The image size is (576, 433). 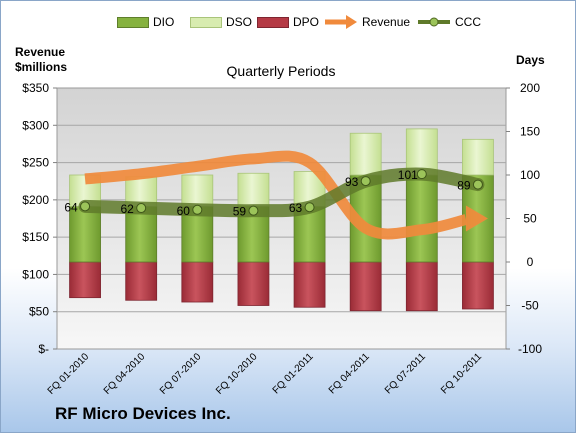 I want to click on ccc-data-label: 101, so click(x=408, y=175).